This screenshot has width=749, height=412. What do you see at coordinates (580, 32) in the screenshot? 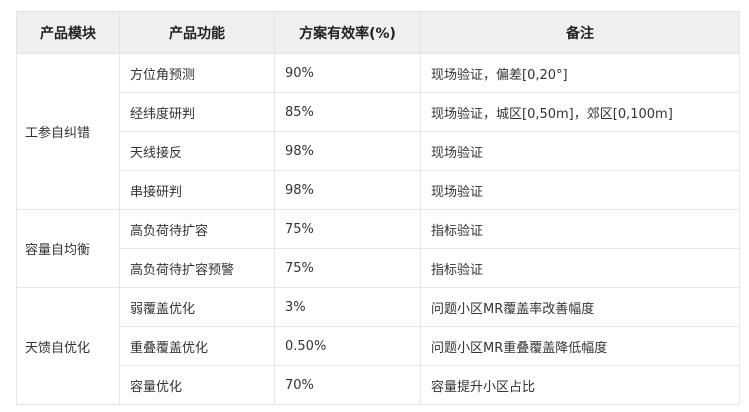
I see `header-note: 备注` at bounding box center [580, 32].